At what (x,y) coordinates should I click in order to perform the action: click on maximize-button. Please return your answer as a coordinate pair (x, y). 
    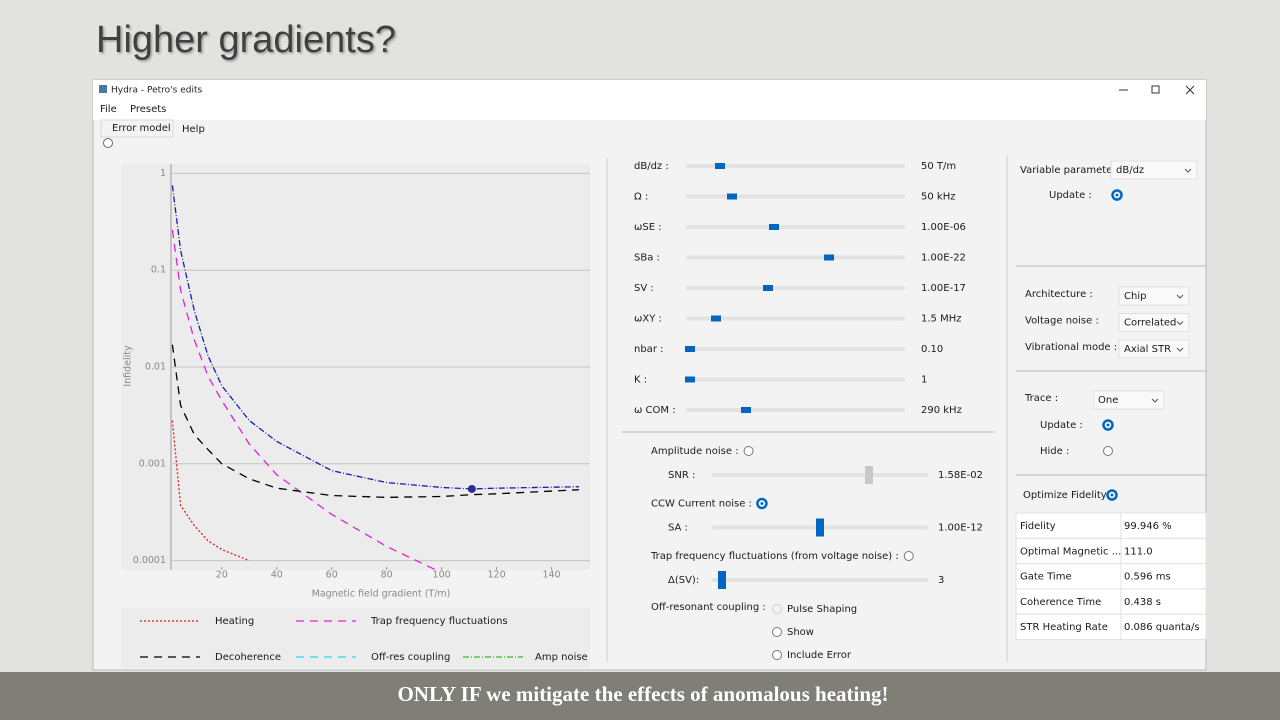
    Looking at the image, I should click on (1155, 89).